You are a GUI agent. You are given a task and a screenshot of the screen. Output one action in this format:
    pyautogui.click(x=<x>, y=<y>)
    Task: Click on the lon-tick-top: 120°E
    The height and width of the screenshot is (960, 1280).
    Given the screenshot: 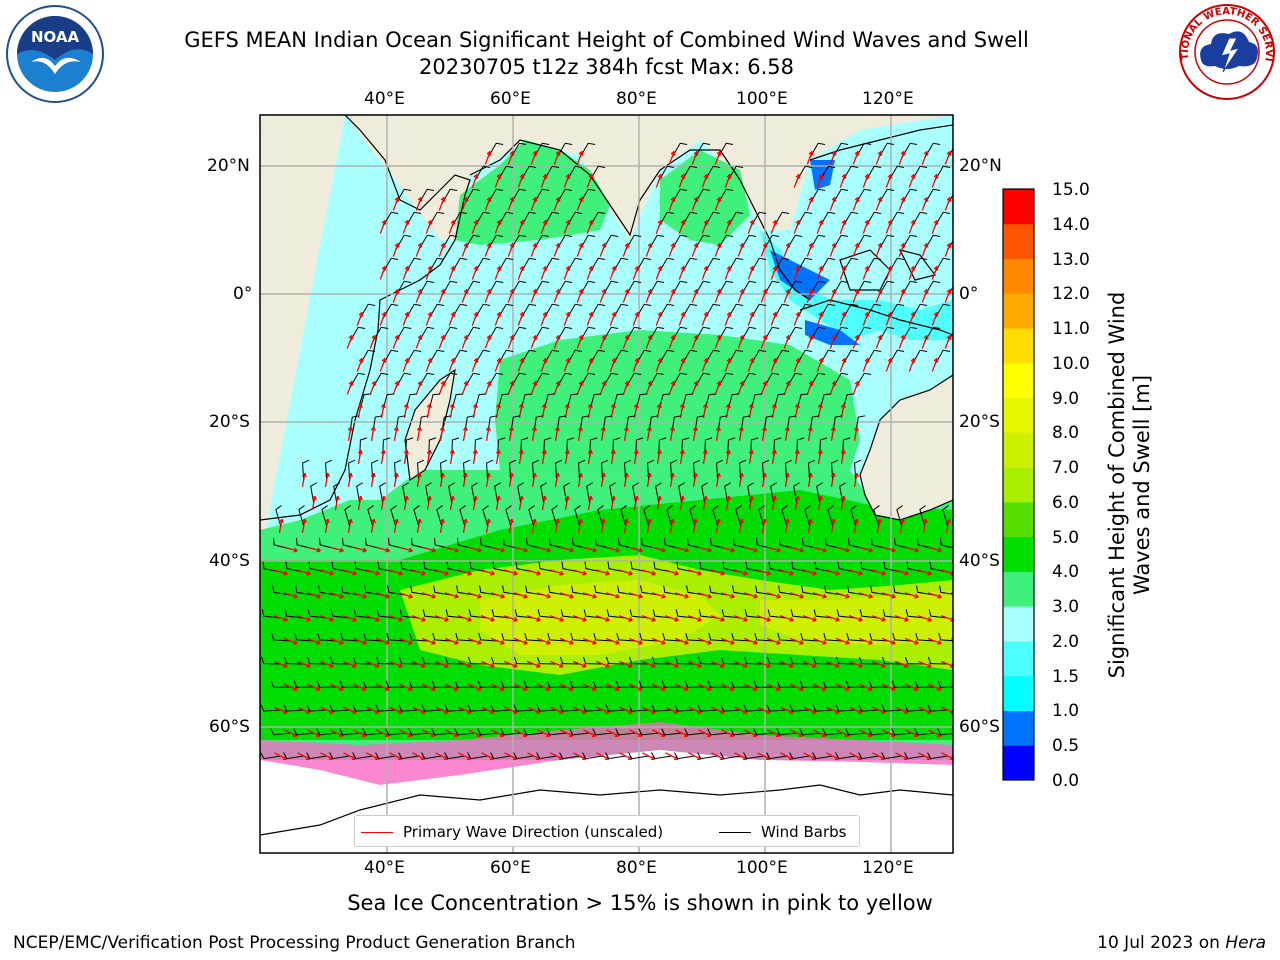 What is the action you would take?
    pyautogui.click(x=888, y=99)
    